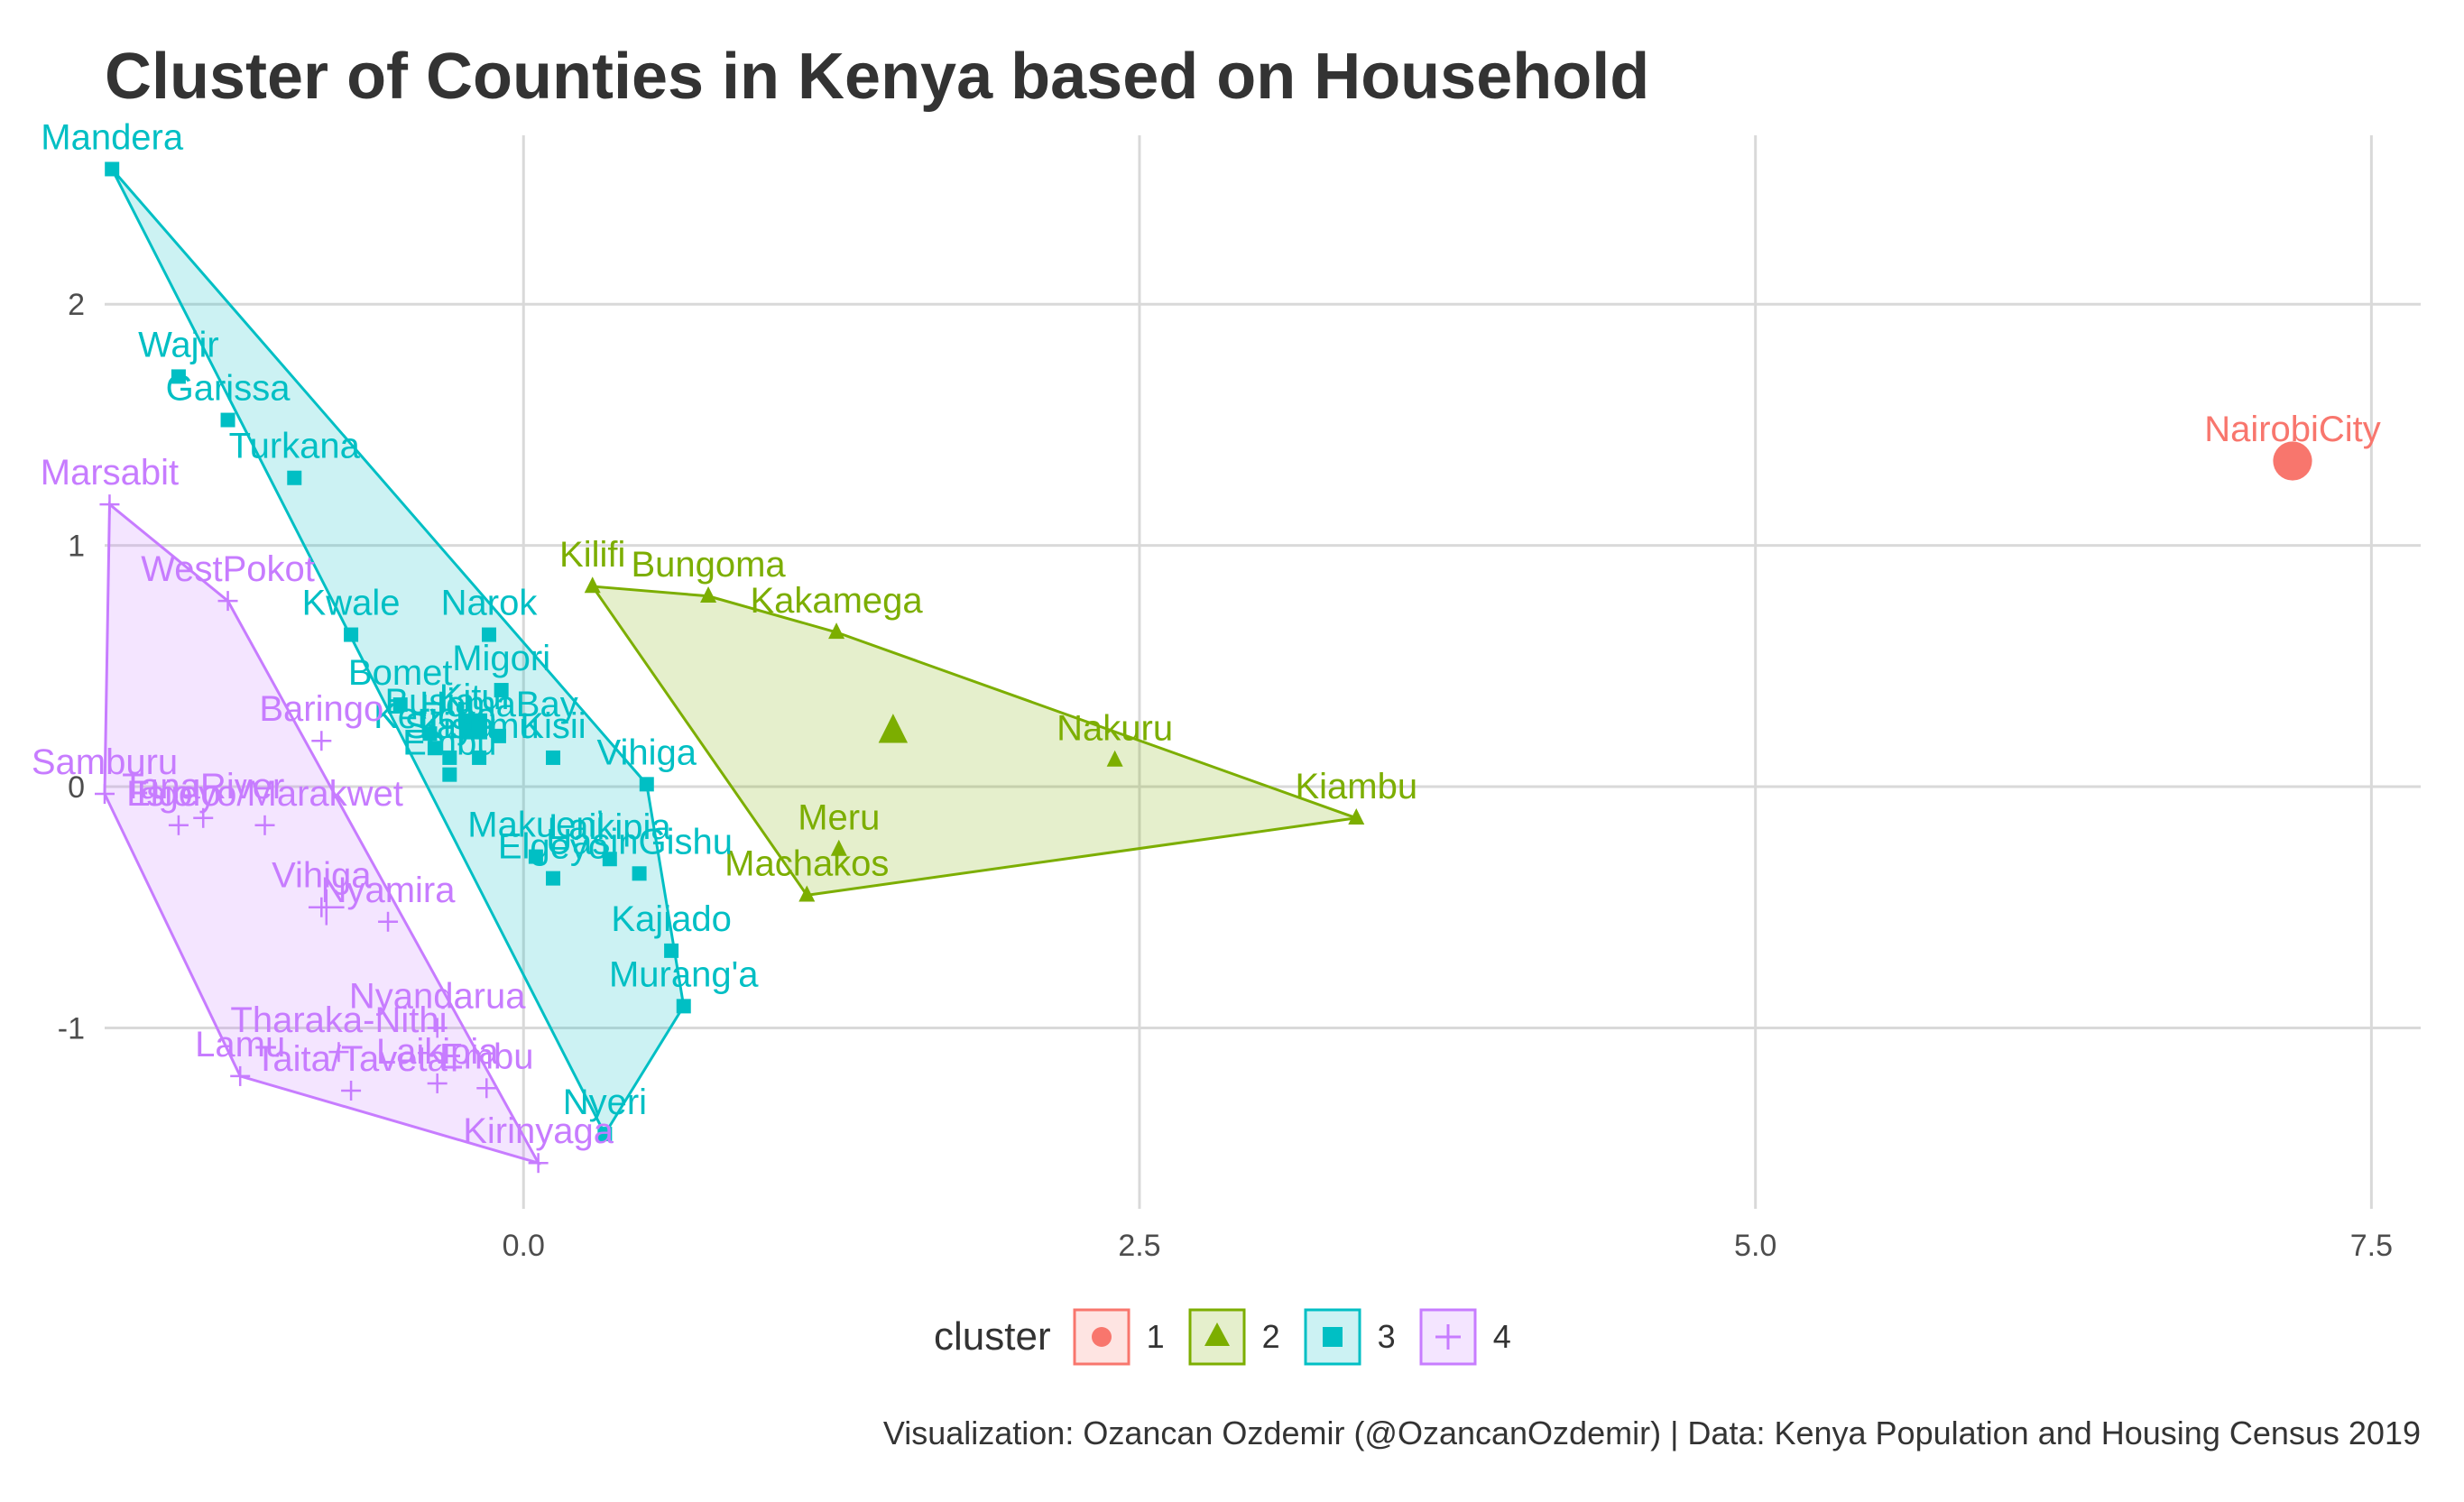 This screenshot has width=2464, height=1502. I want to click on point-label: Turkana, so click(295, 446).